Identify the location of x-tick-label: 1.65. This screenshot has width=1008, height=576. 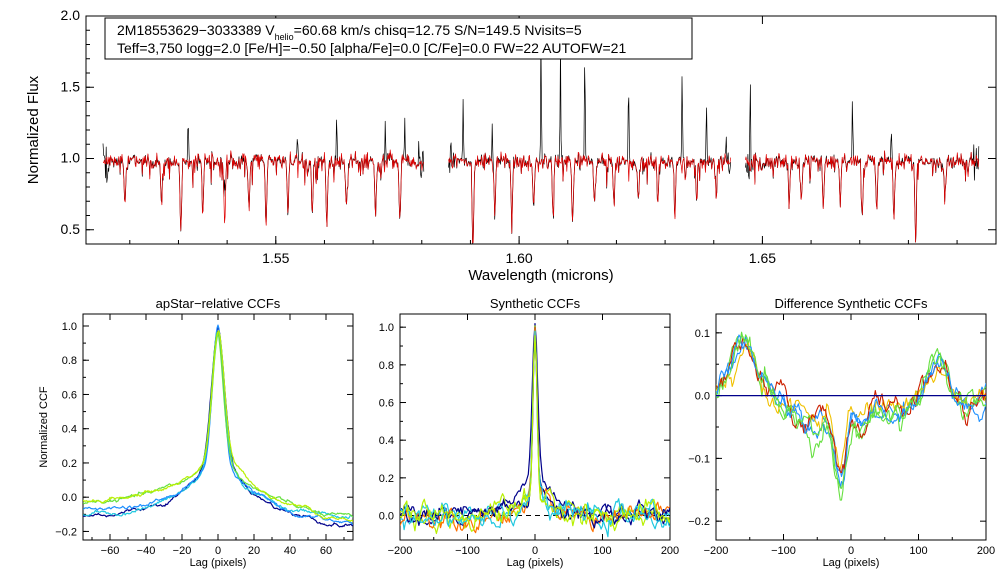
(762, 258).